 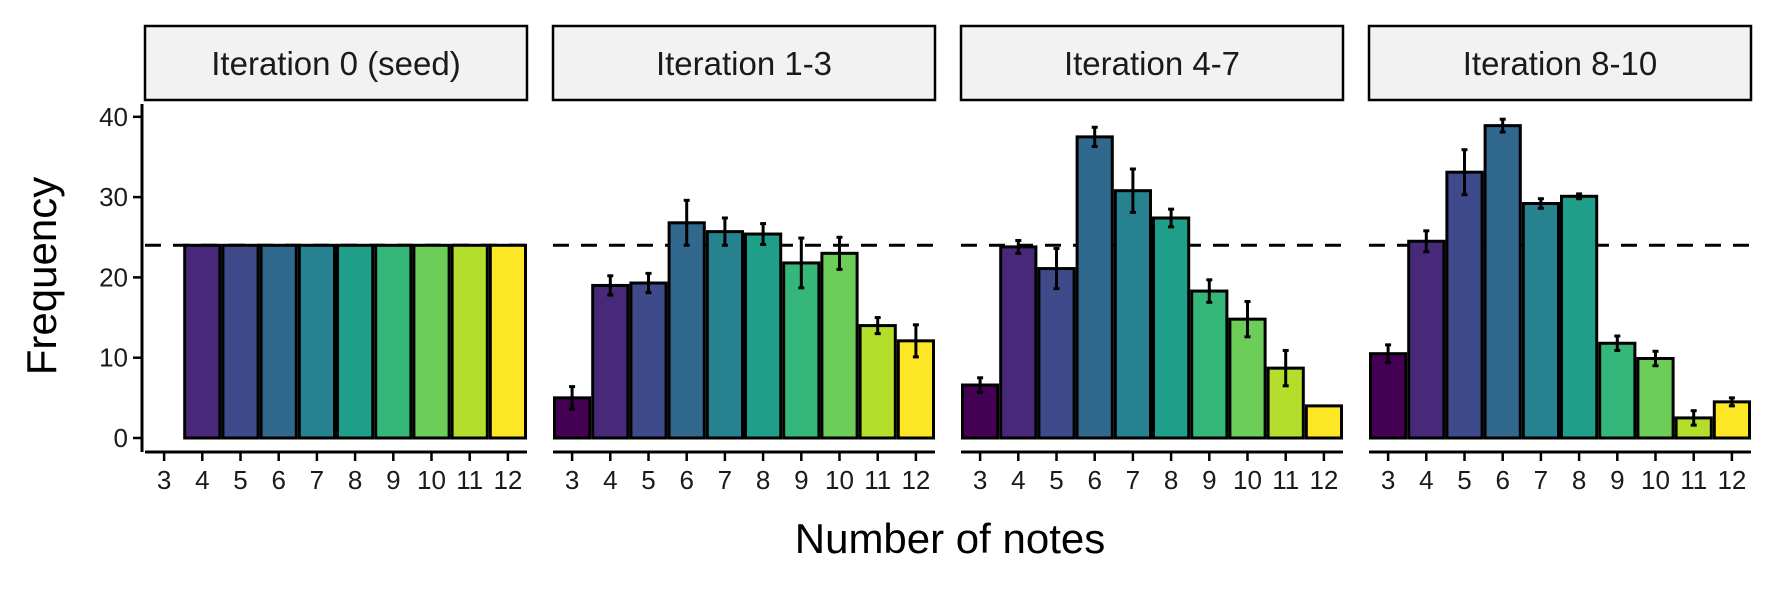 I want to click on y-tick-label: 40, so click(x=113, y=117).